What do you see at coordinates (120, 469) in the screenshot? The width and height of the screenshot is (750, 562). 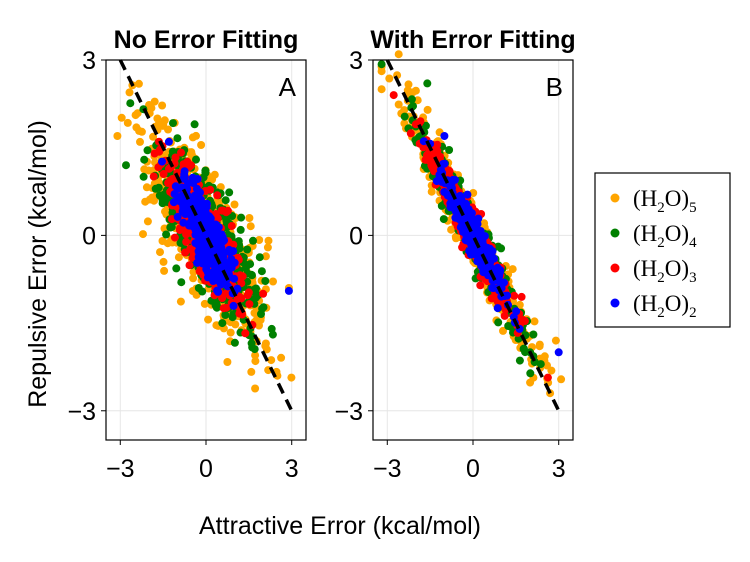 I see `x-tick-label: −3` at bounding box center [120, 469].